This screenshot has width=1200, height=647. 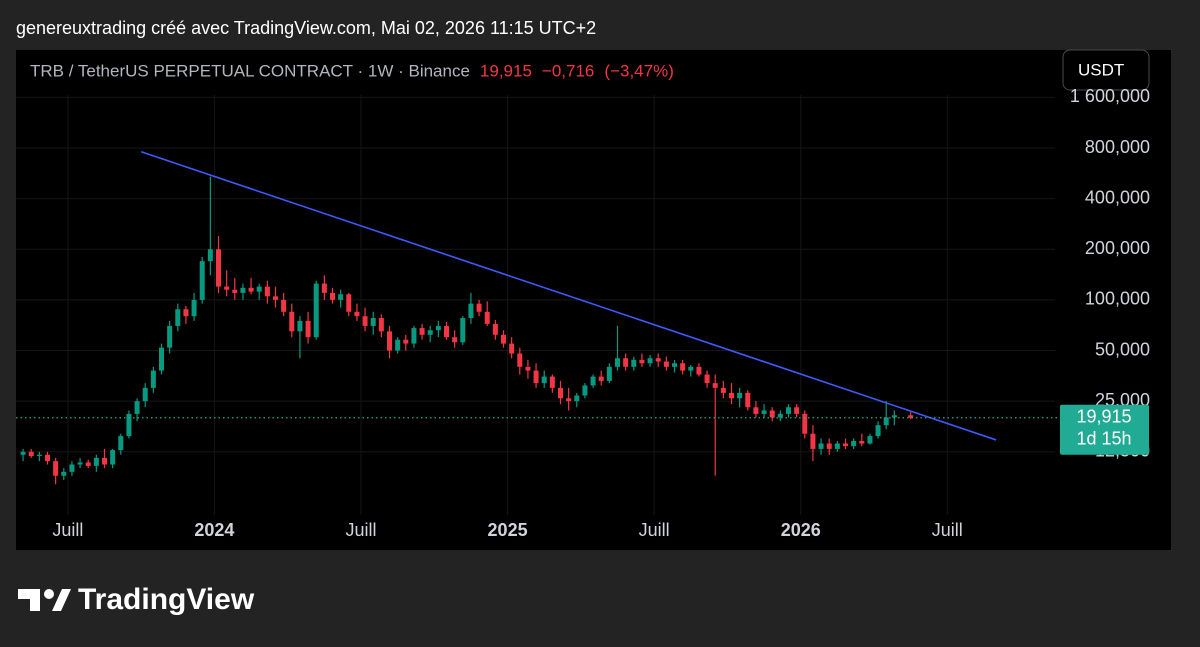 What do you see at coordinates (166, 599) in the screenshot?
I see `brand: TradingView` at bounding box center [166, 599].